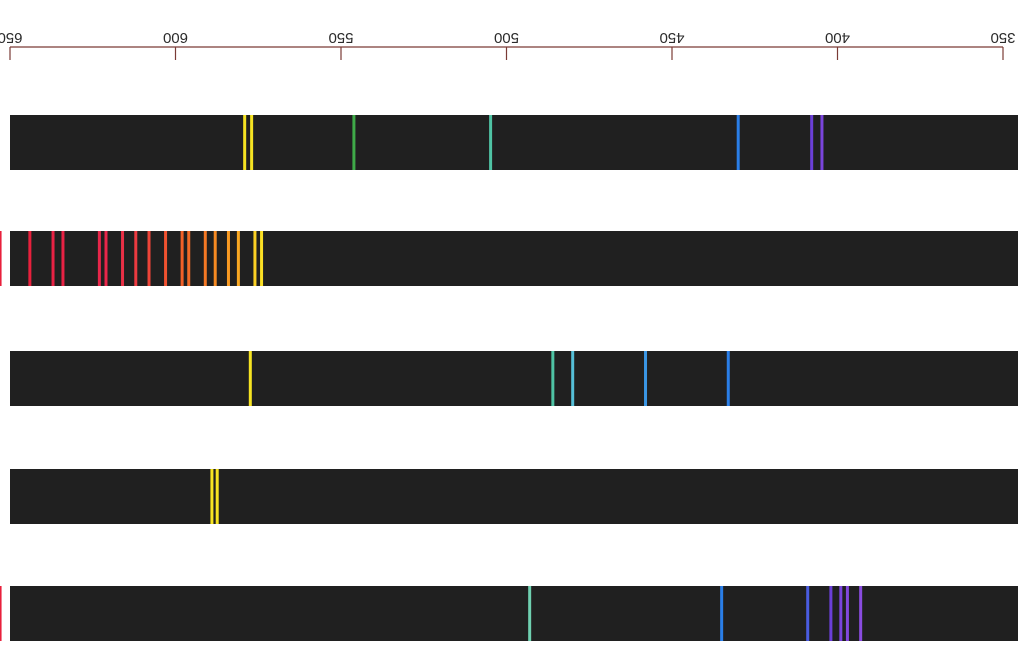 The width and height of the screenshot is (1024, 649). What do you see at coordinates (1002, 37) in the screenshot?
I see `tick-label: 350` at bounding box center [1002, 37].